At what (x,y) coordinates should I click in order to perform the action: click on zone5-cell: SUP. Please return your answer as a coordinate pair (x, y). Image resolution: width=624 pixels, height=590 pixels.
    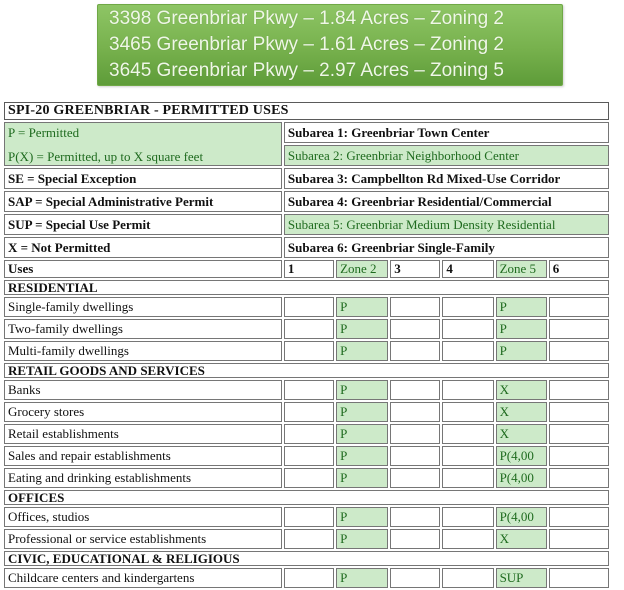
    Looking at the image, I should click on (521, 578).